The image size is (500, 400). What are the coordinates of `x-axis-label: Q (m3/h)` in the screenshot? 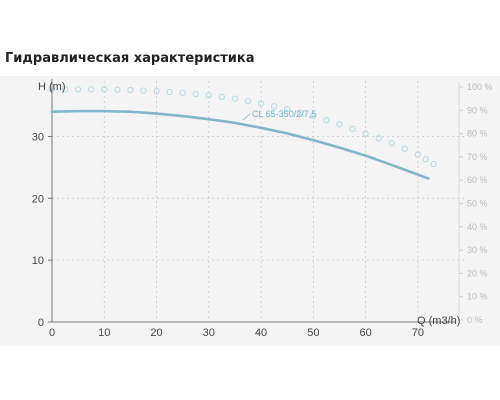 It's located at (438, 321).